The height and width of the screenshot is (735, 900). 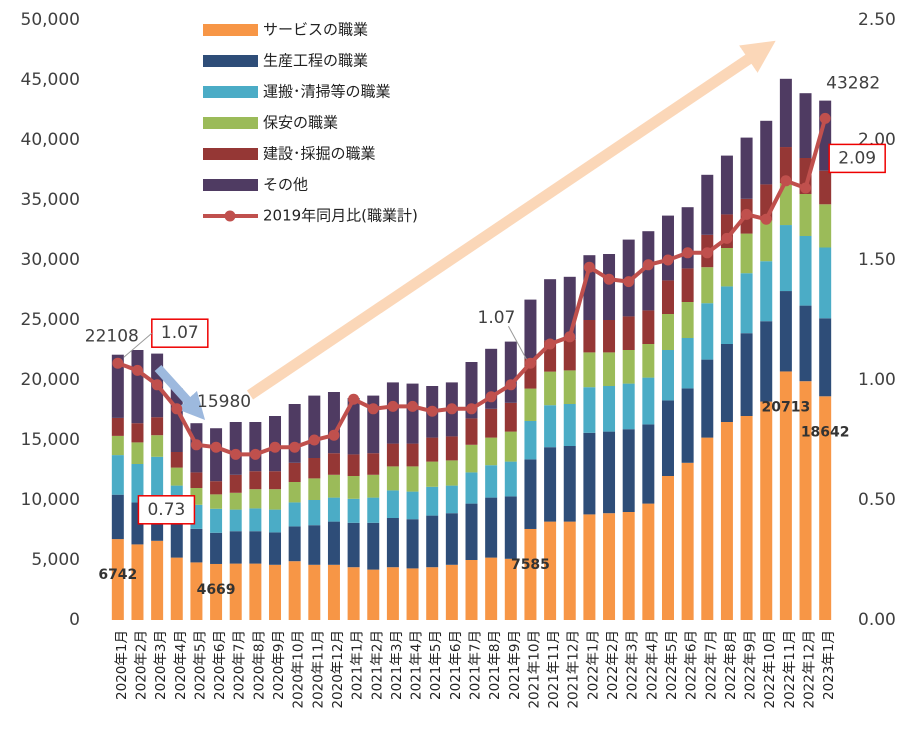 I want to click on y-tick-label: 40,000, so click(x=50, y=140).